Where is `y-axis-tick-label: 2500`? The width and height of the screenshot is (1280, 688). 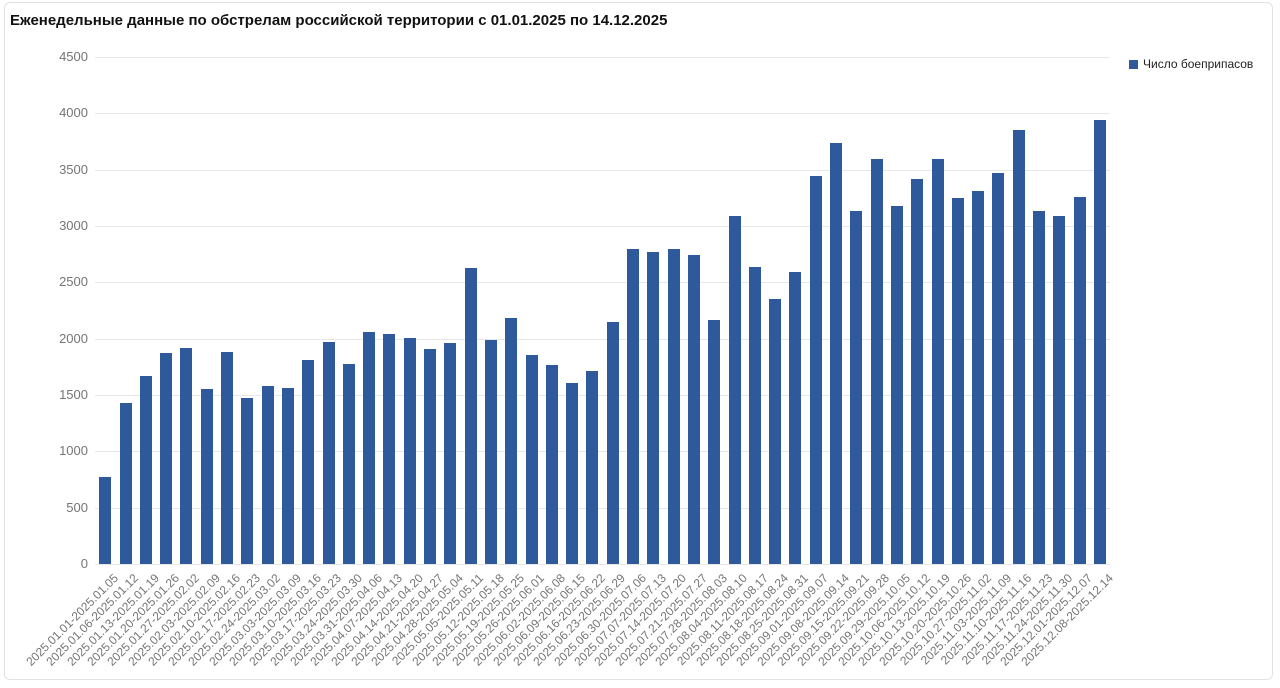
y-axis-tick-label: 2500 is located at coordinates (73, 282).